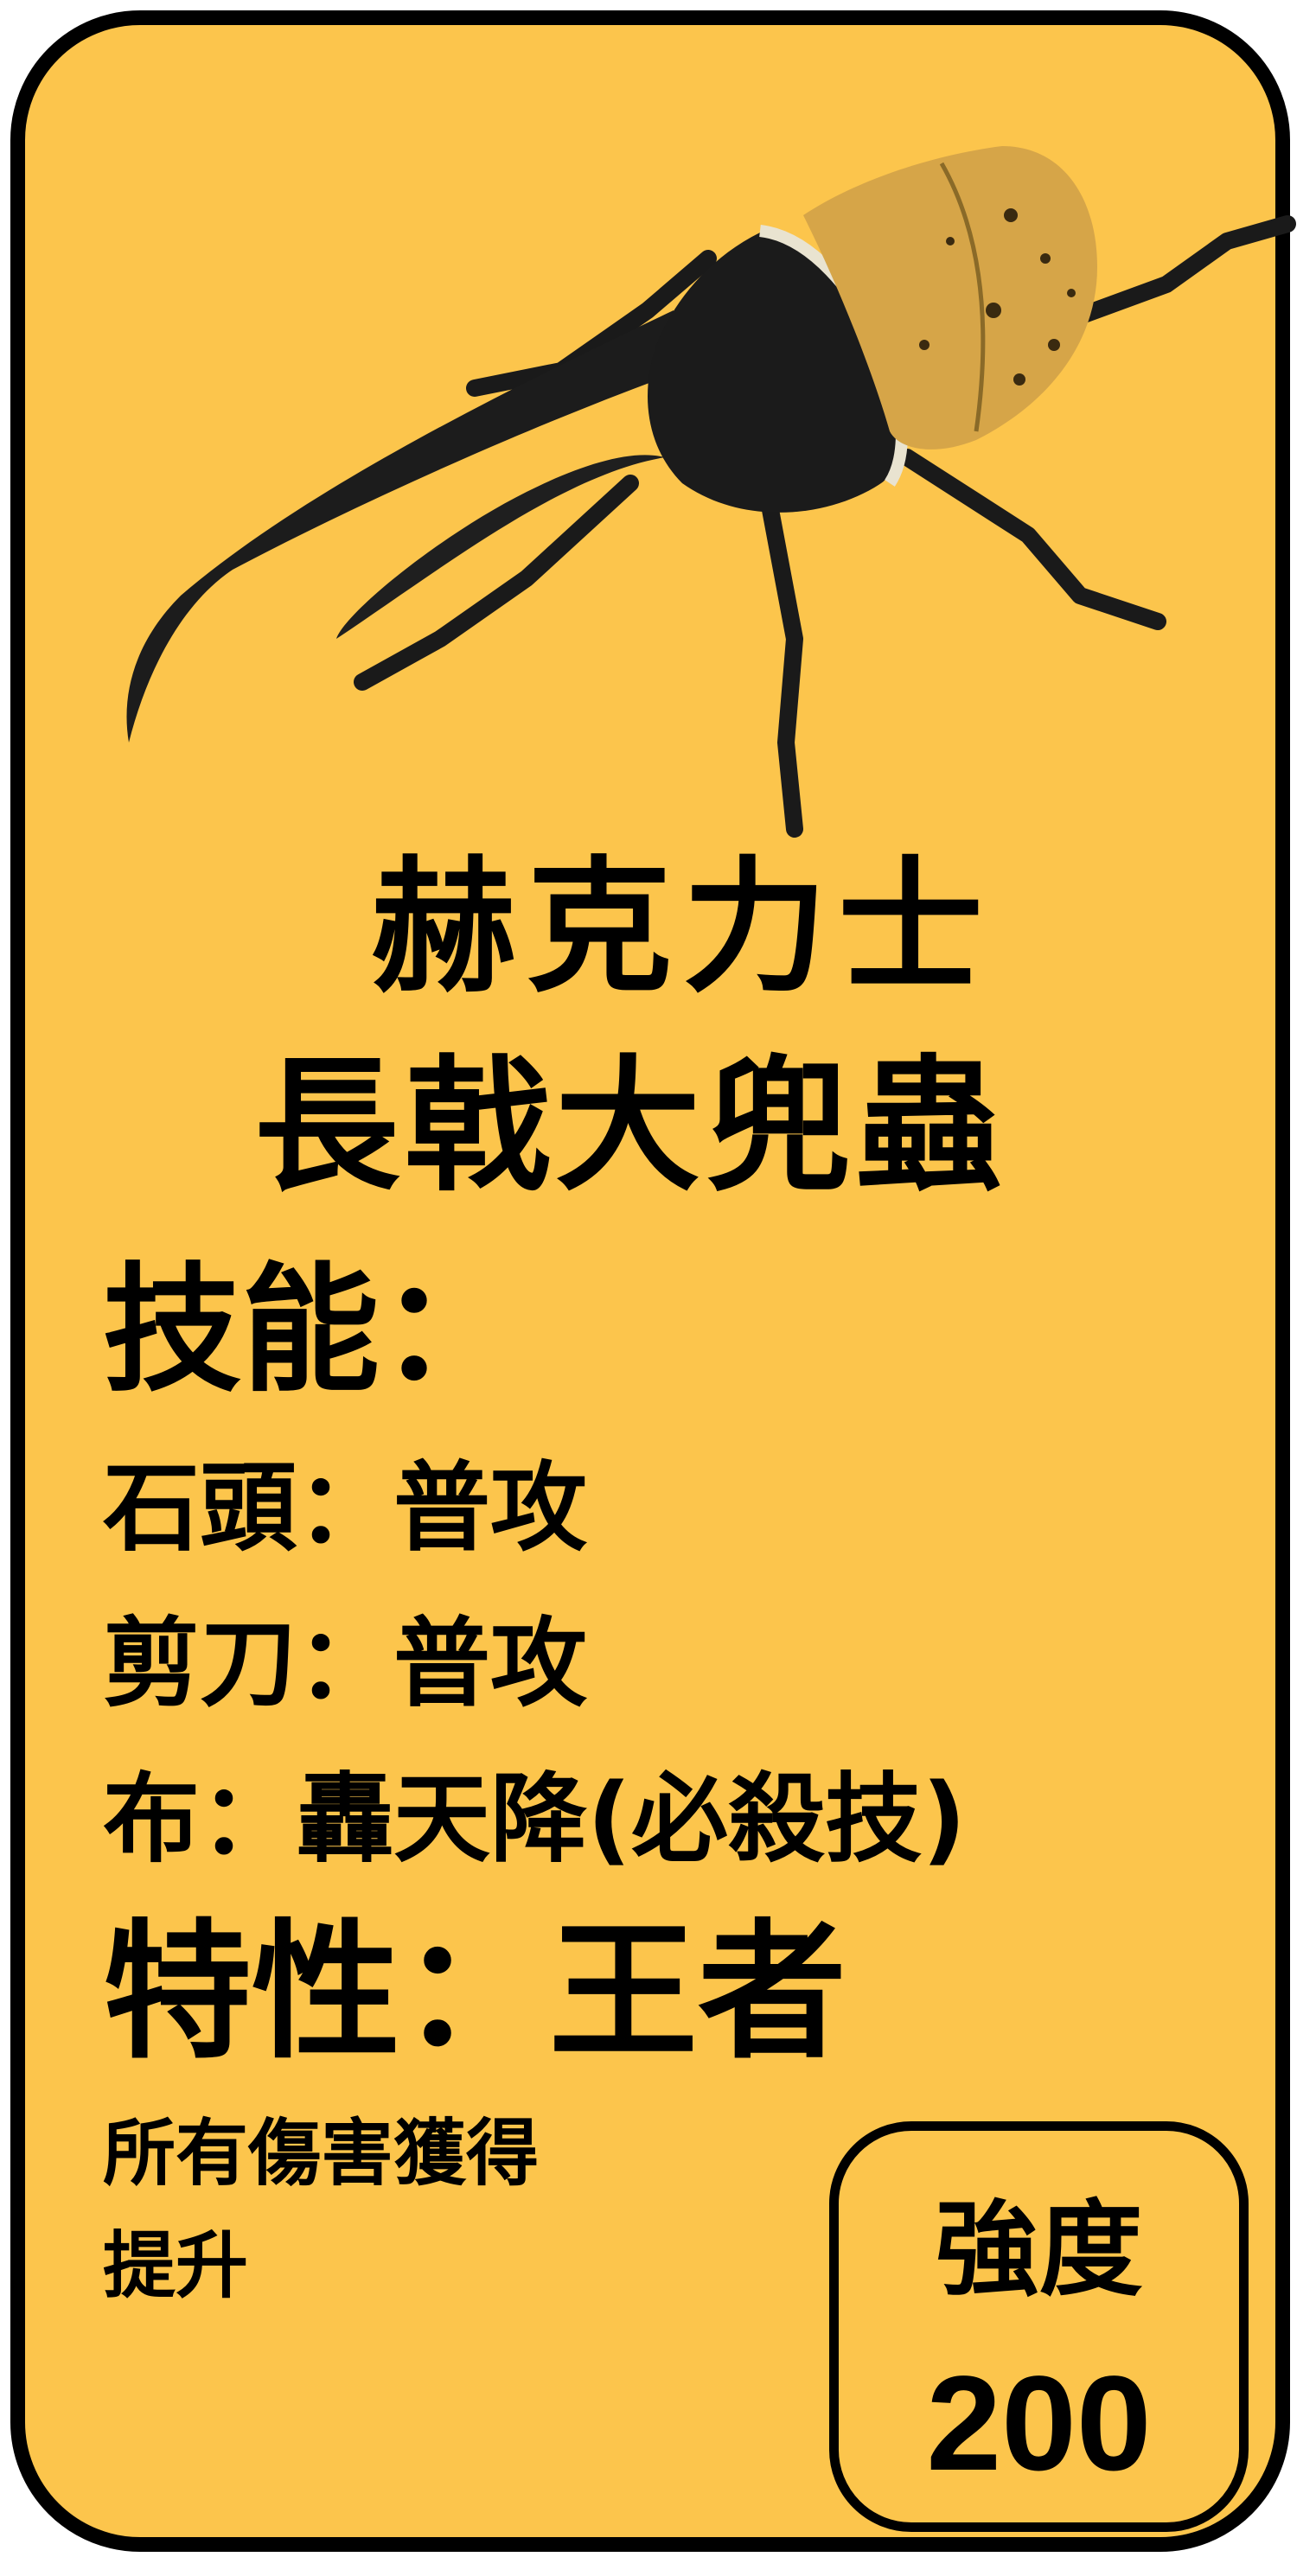 This screenshot has height=2576, width=1316. Describe the element at coordinates (176, 2265) in the screenshot. I see `trait-description-line2: 提升` at that location.